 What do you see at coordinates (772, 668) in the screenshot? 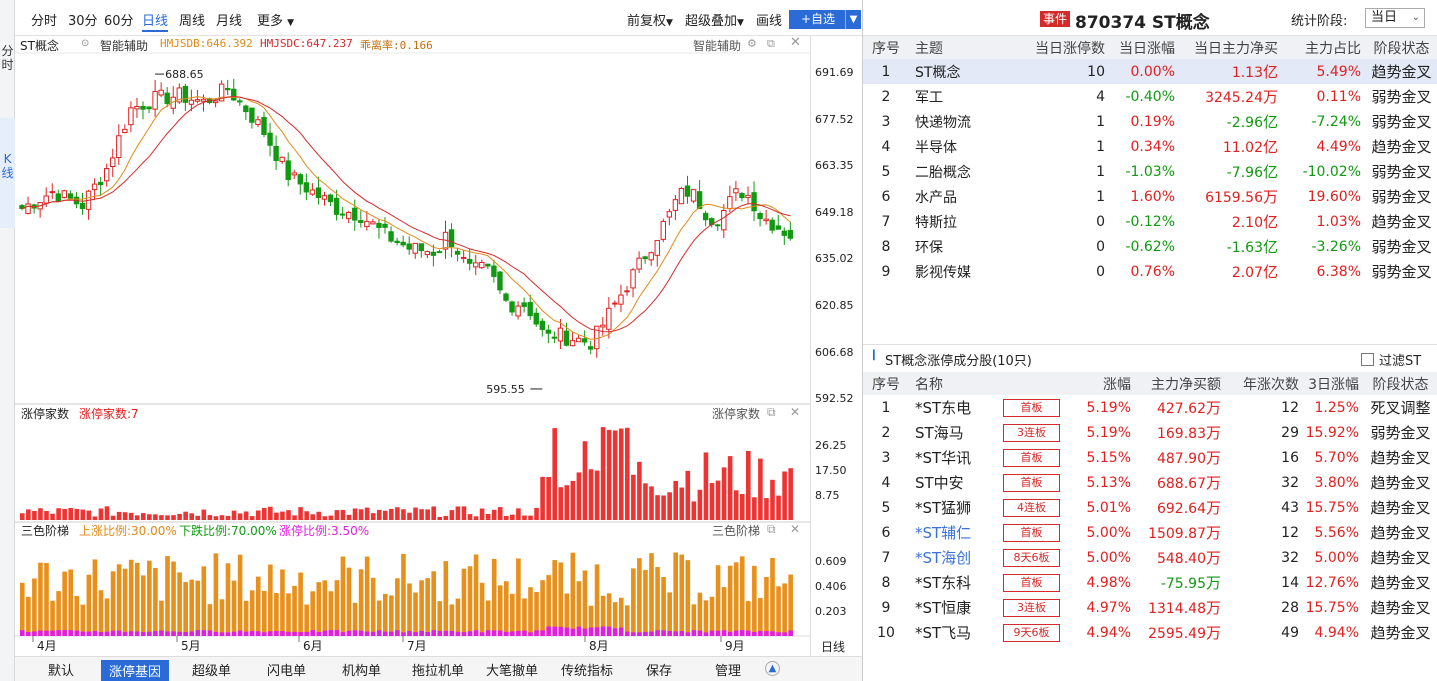
I see `expand-up-icon: ▲` at bounding box center [772, 668].